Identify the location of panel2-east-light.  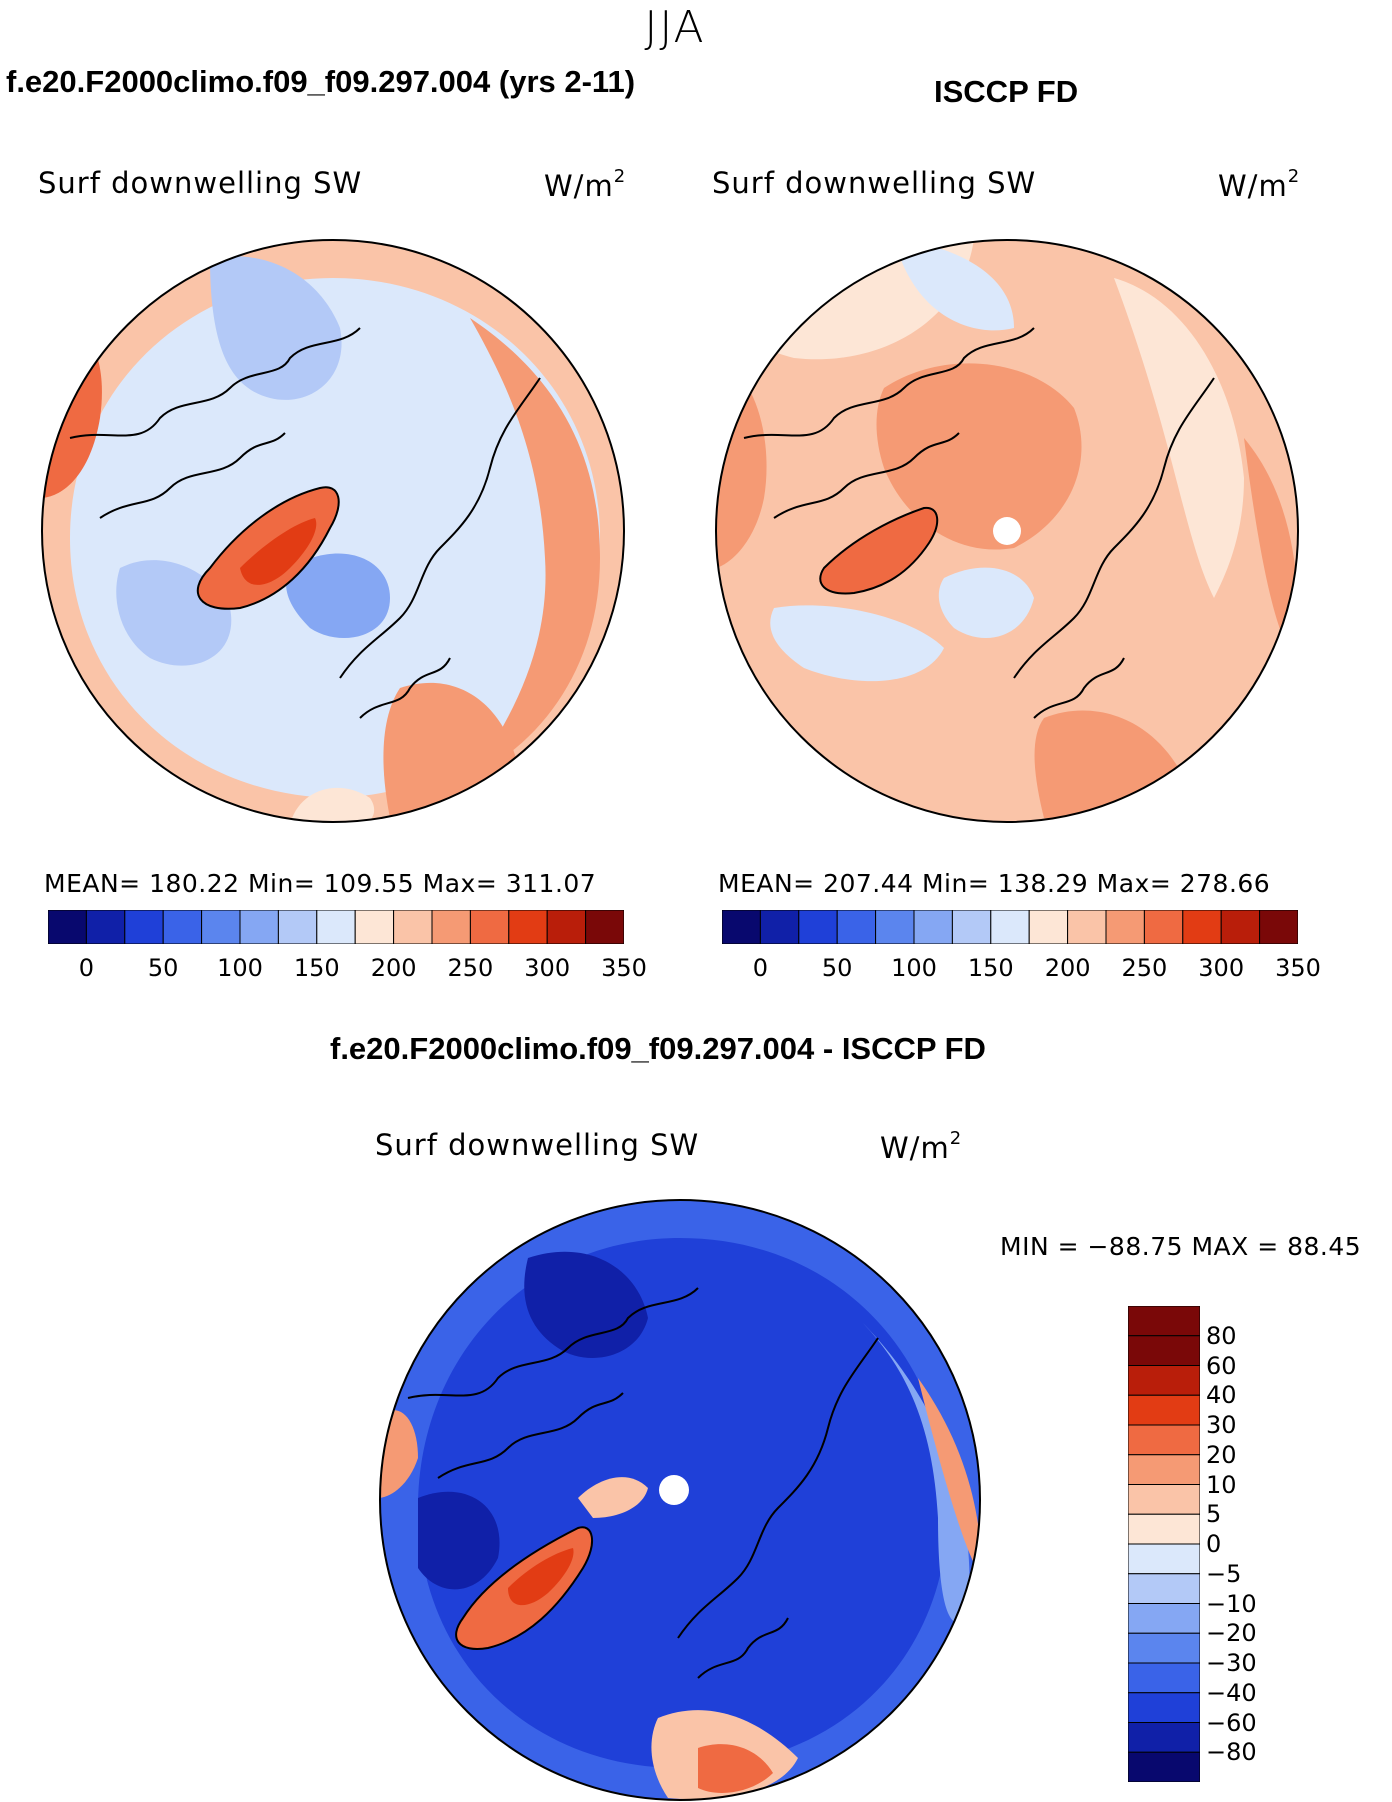
(1179, 438).